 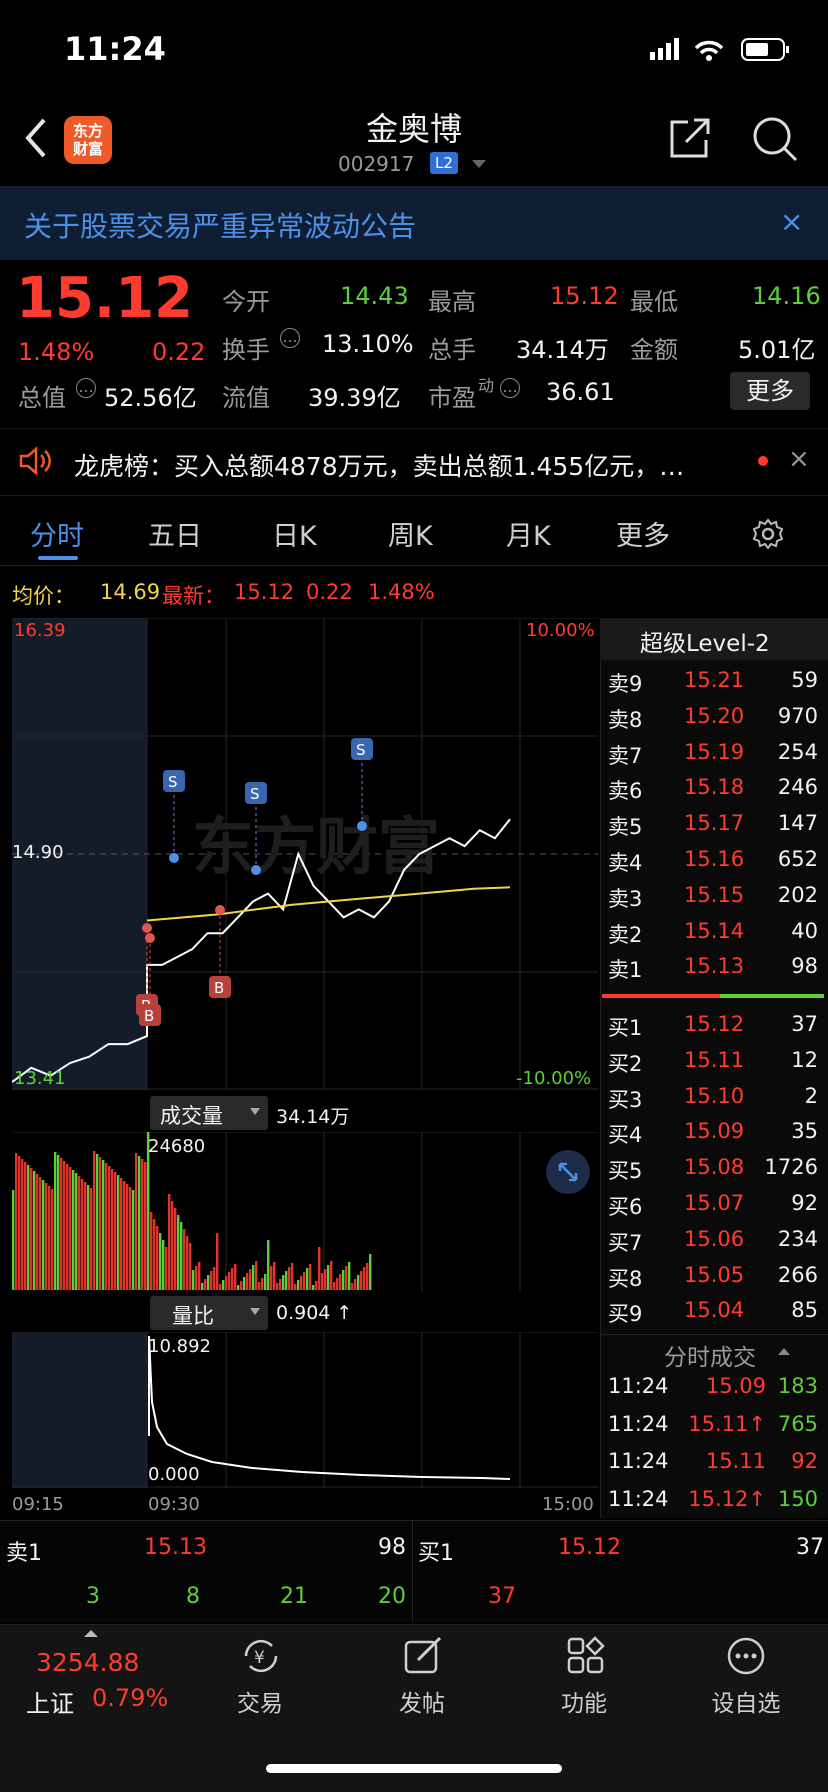 What do you see at coordinates (584, 1704) in the screenshot?
I see `nav-function: 功能` at bounding box center [584, 1704].